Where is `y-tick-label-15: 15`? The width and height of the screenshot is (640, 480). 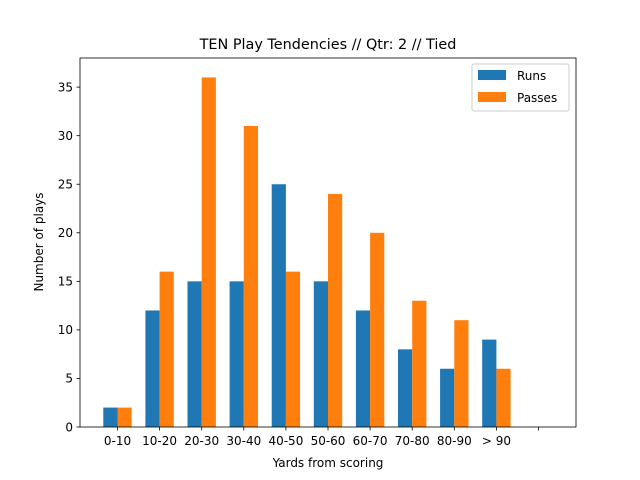 y-tick-label-15: 15 is located at coordinates (65, 282).